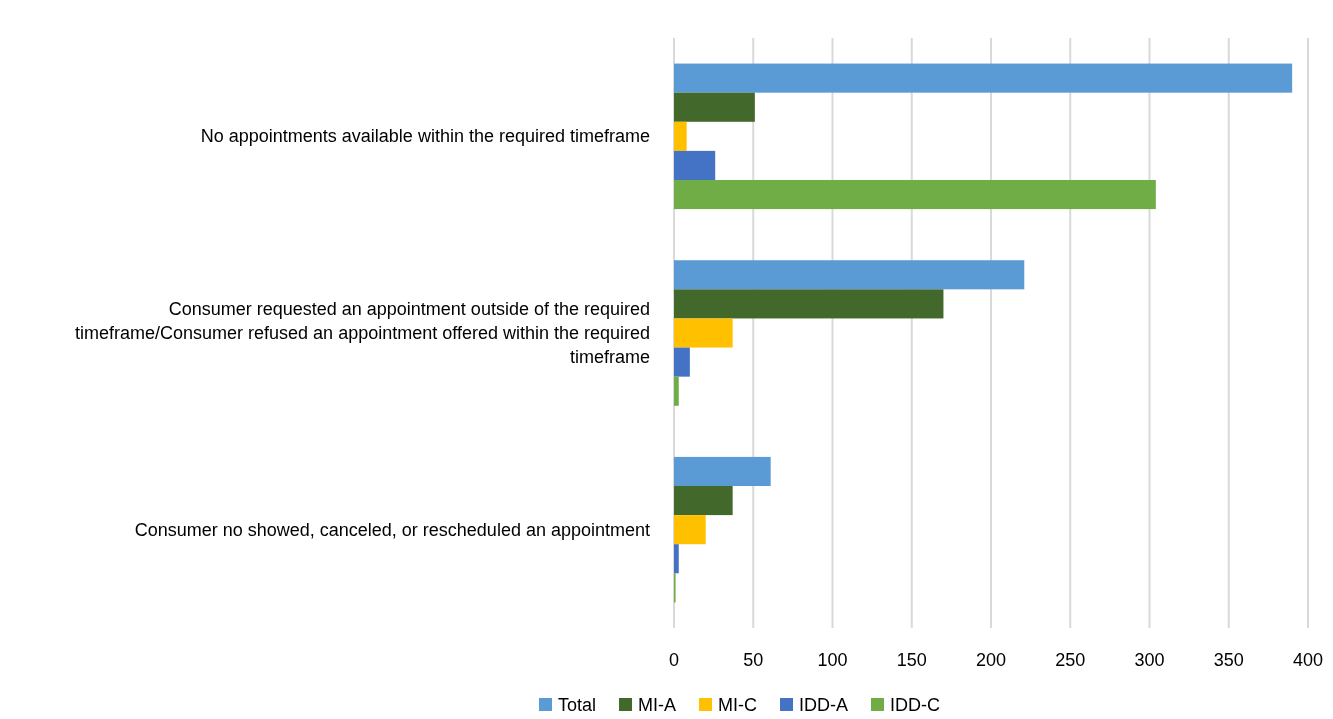 The height and width of the screenshot is (719, 1333). What do you see at coordinates (425, 136) in the screenshot?
I see `y-tick-label: No appointments available within the required timeframe` at bounding box center [425, 136].